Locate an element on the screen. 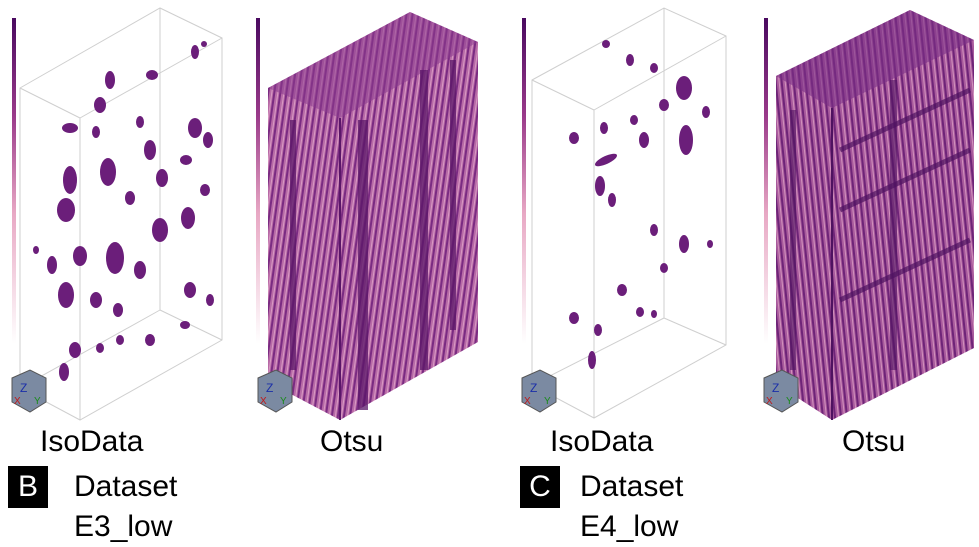  caption-otsu-b: Otsu is located at coordinates (352, 441).